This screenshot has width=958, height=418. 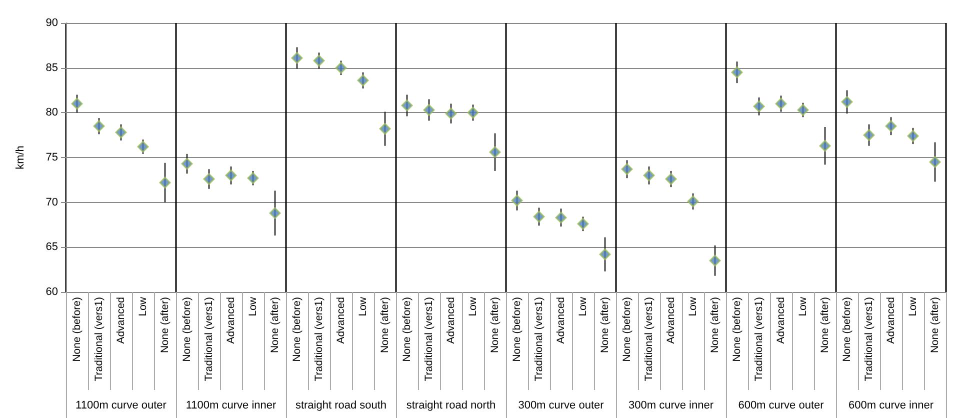 What do you see at coordinates (561, 406) in the screenshot?
I see `text: 300m curve outer` at bounding box center [561, 406].